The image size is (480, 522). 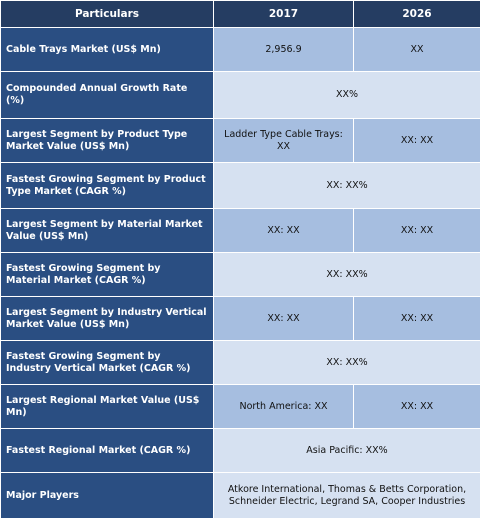 I want to click on row-label: Largest Regional Market Value (US$ Mn), so click(x=107, y=406).